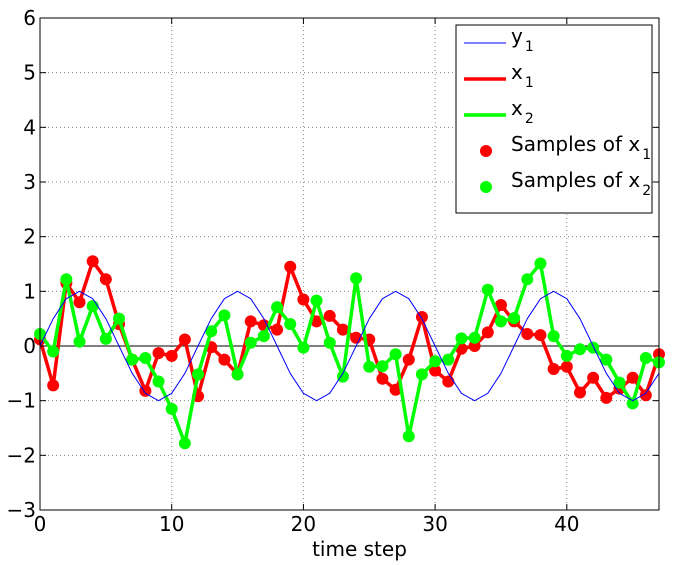 The height and width of the screenshot is (565, 682). What do you see at coordinates (29, 237) in the screenshot?
I see `y-tick-label: 2` at bounding box center [29, 237].